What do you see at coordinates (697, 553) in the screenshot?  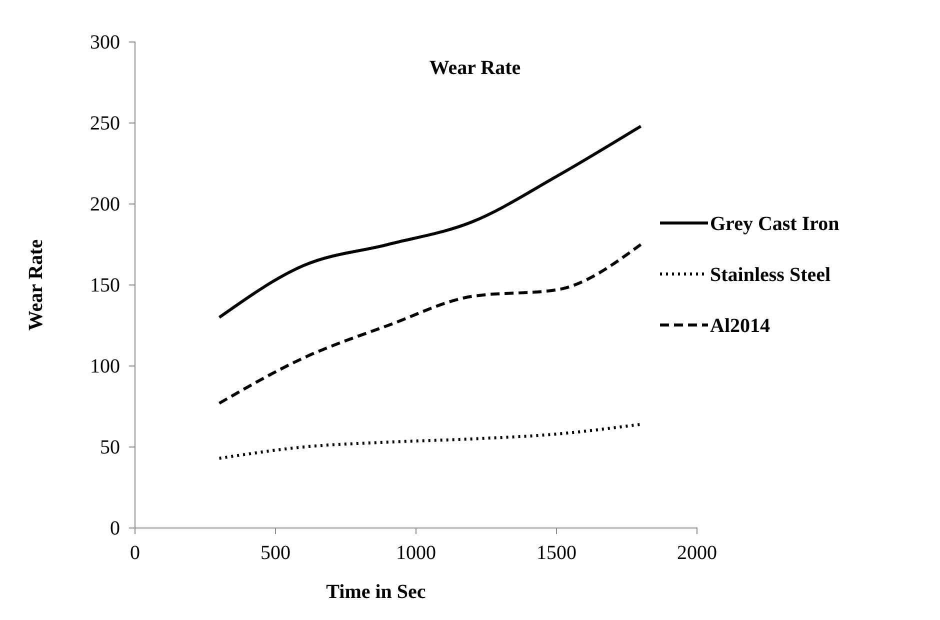 I see `x-tick-label: 2000` at bounding box center [697, 553].